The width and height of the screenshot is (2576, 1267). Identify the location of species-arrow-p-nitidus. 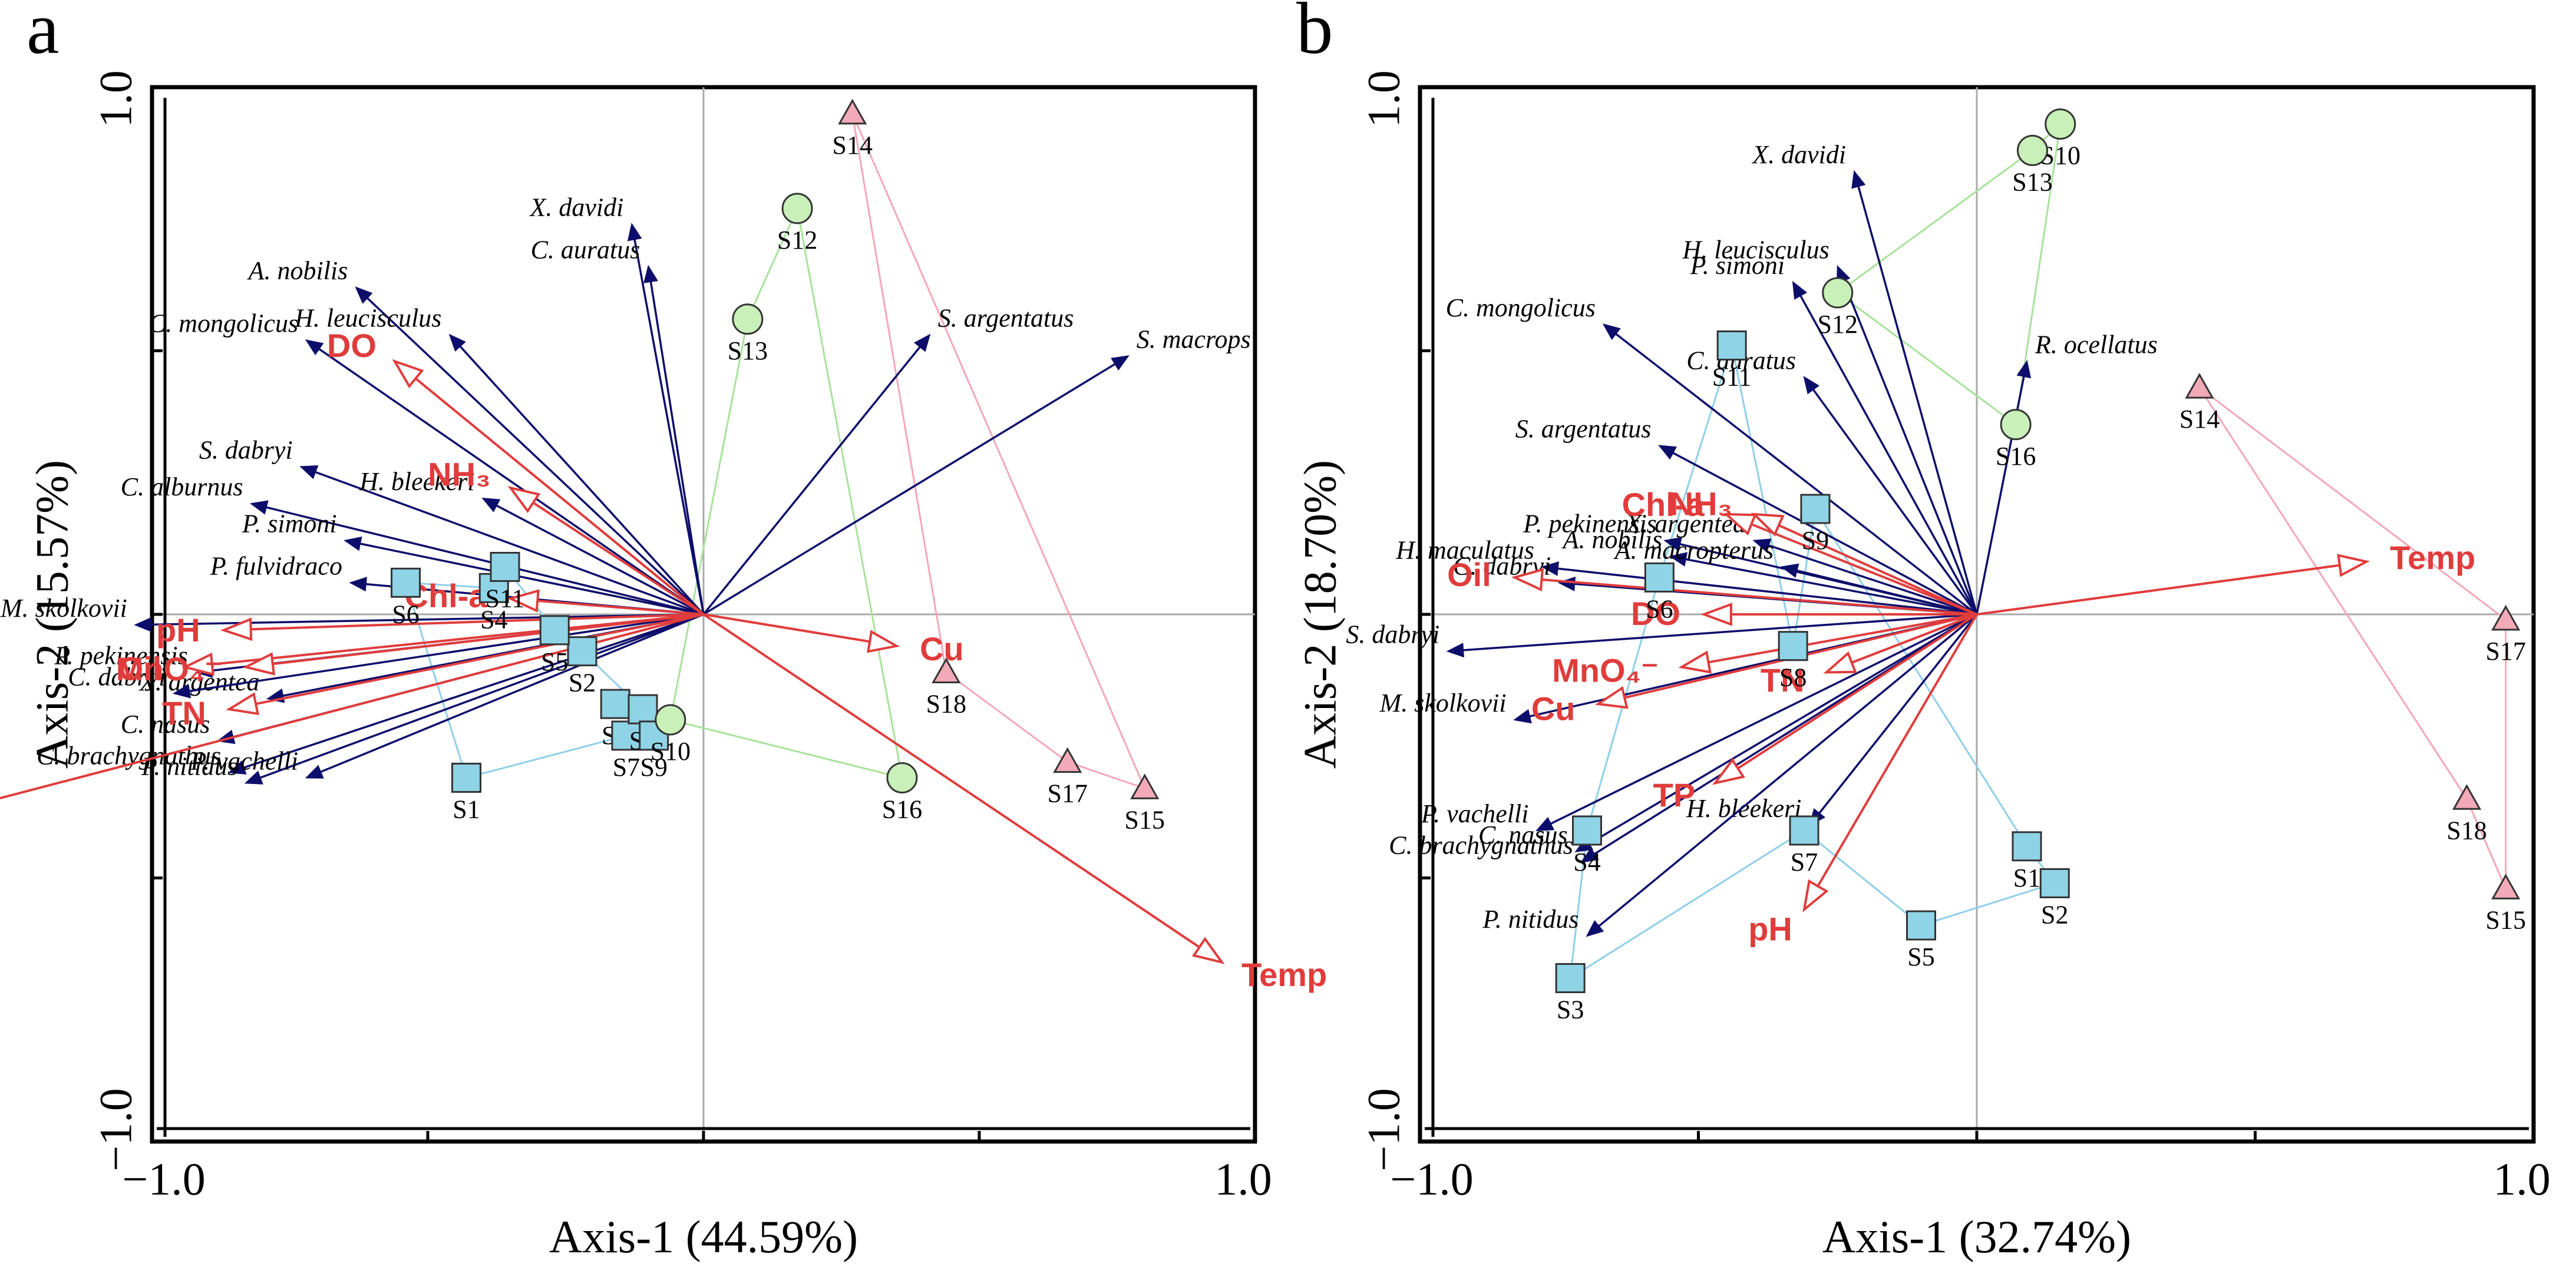
(1788, 770).